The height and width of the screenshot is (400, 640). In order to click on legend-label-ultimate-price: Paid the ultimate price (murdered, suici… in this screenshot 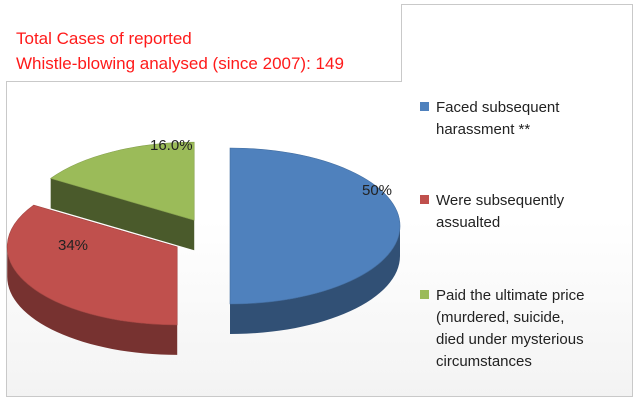, I will do `click(510, 328)`.